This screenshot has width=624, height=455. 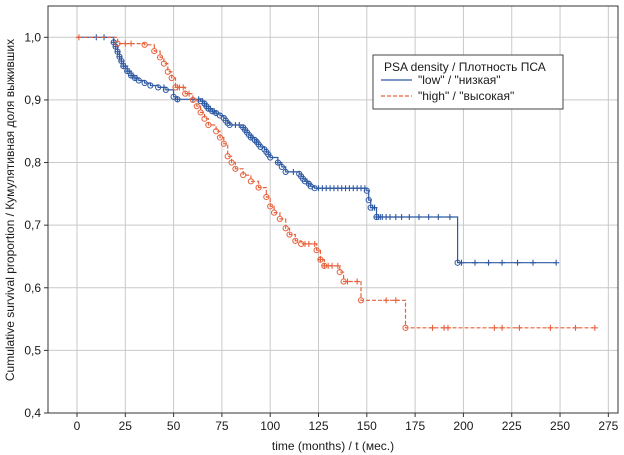 I want to click on y-tick-label: 0,7, so click(x=32, y=225).